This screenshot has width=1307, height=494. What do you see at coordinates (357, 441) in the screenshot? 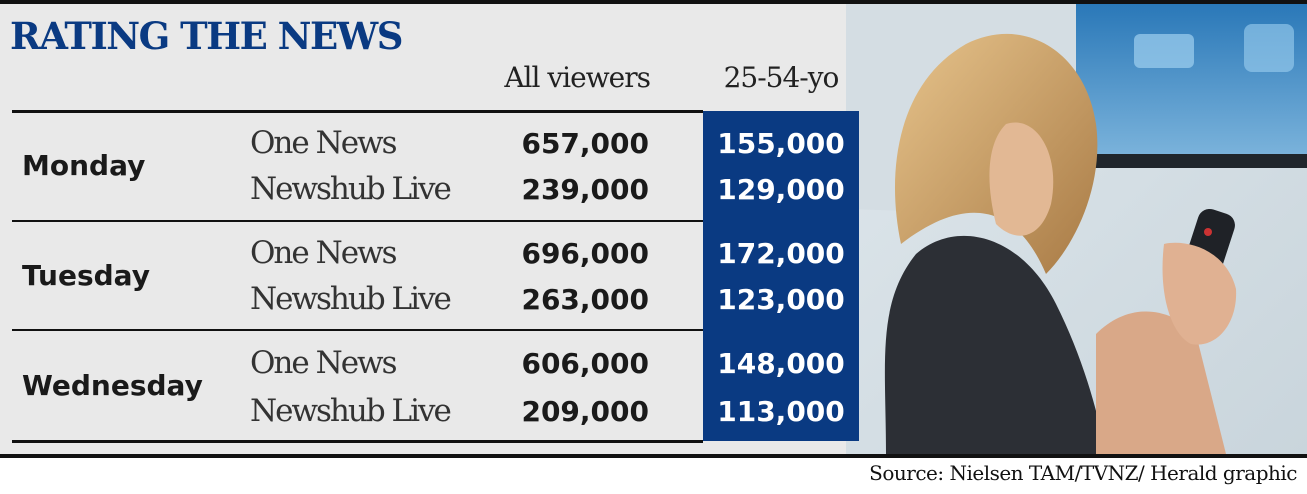
I see `table-rule-bottom` at bounding box center [357, 441].